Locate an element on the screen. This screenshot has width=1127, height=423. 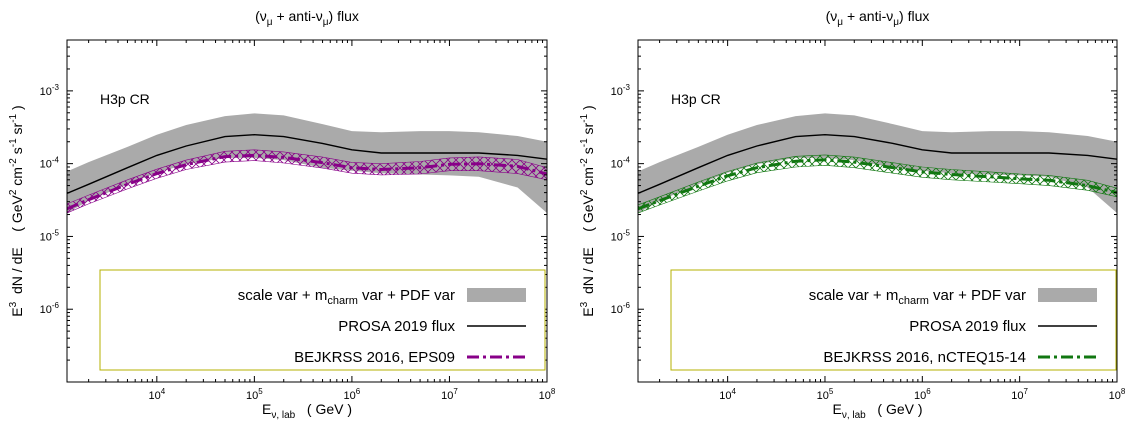
legend-label: BEJKRSS 2016, nCTEQ15-14 is located at coordinates (924, 357).